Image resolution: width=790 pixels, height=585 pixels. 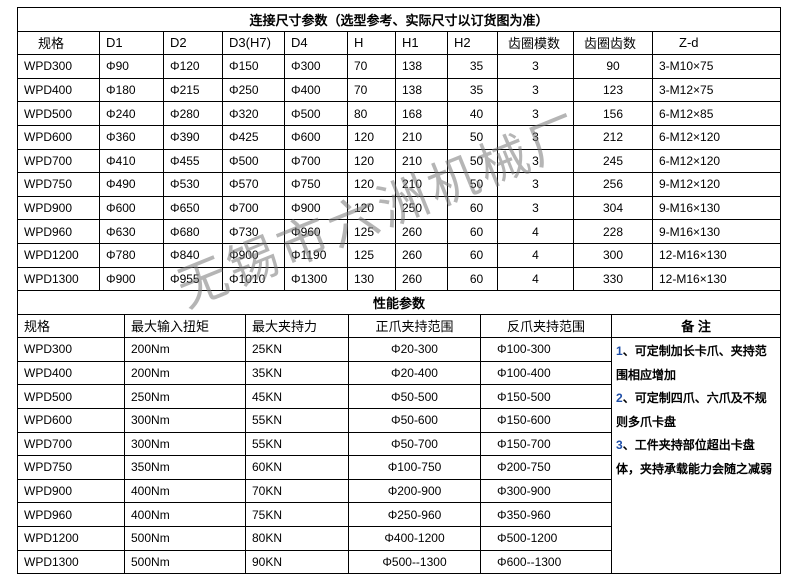 I want to click on table-cell: 200Nm, so click(x=185, y=349).